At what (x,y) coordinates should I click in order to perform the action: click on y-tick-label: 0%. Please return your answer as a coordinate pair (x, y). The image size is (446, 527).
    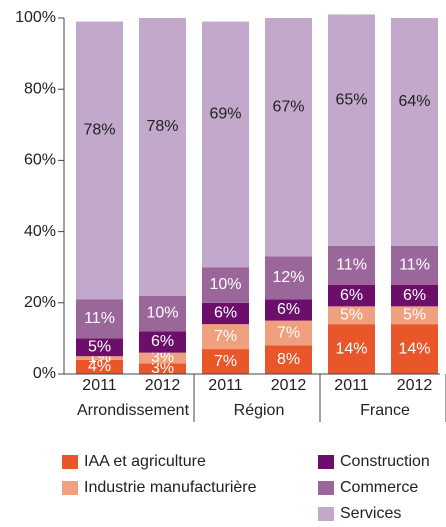
    Looking at the image, I should click on (44, 373).